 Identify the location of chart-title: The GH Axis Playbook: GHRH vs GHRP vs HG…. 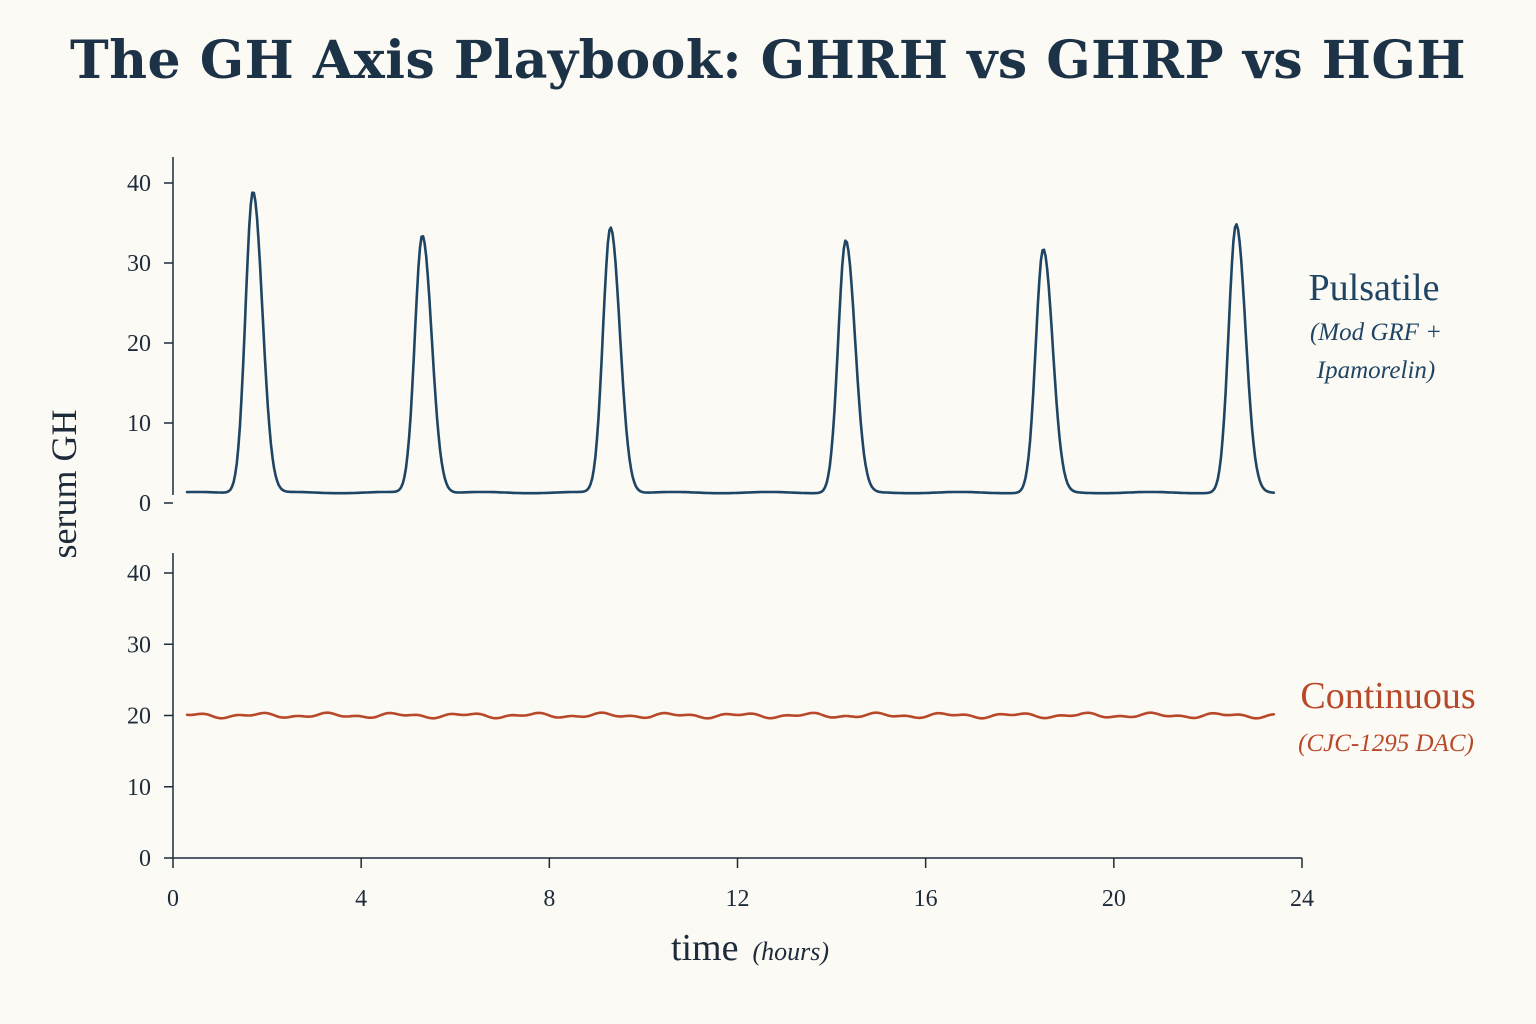
(768, 60).